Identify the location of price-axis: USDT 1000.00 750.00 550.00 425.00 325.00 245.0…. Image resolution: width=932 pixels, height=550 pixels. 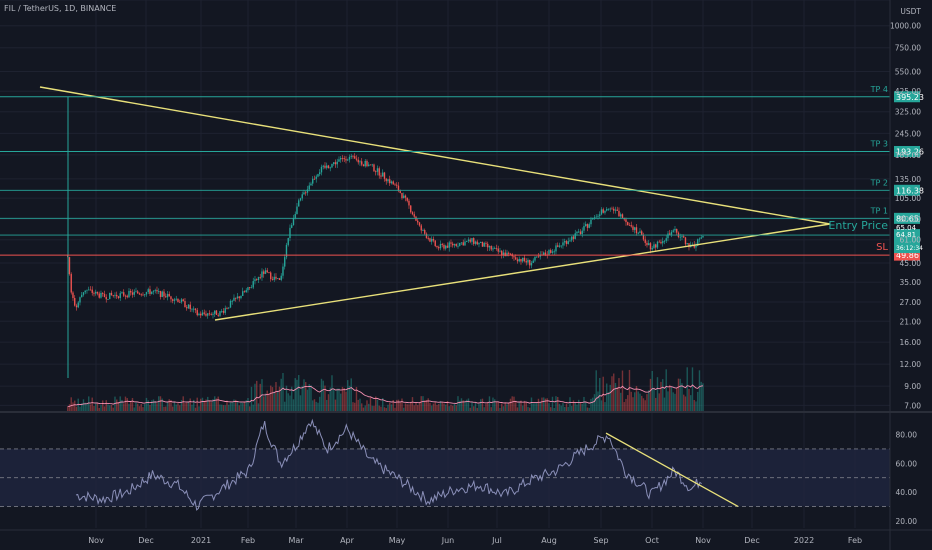
(905, 275).